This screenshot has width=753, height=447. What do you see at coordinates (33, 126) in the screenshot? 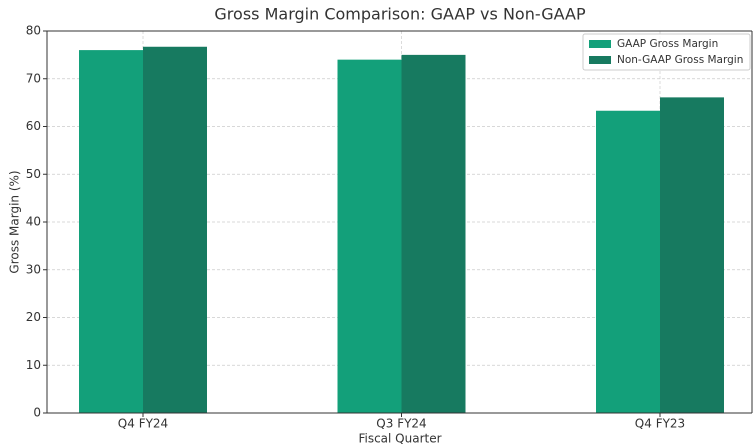
I see `y-tick-label: 60` at bounding box center [33, 126].